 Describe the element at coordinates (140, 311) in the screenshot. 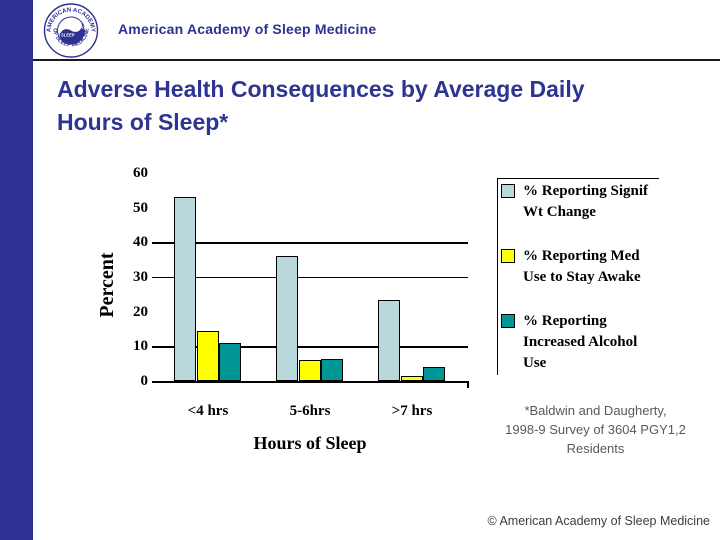

I see `y-tick-label: 20` at that location.